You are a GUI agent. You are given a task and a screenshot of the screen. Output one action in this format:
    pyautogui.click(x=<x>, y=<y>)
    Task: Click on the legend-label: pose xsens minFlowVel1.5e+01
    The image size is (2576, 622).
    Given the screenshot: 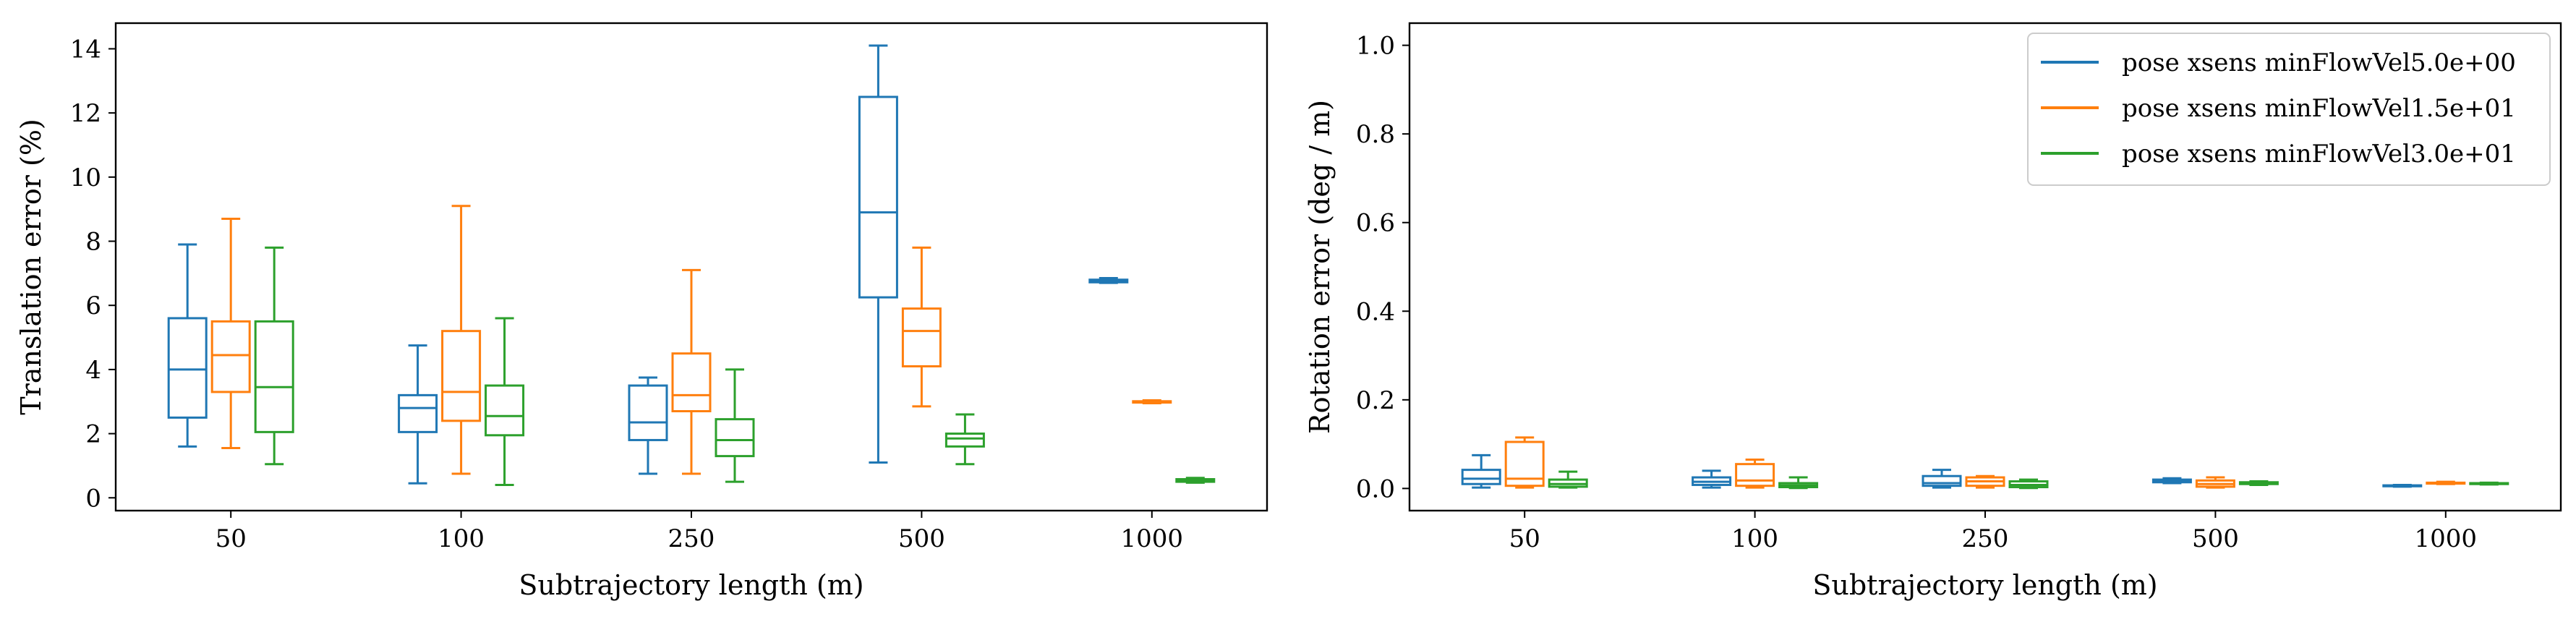 What is the action you would take?
    pyautogui.click(x=2319, y=108)
    